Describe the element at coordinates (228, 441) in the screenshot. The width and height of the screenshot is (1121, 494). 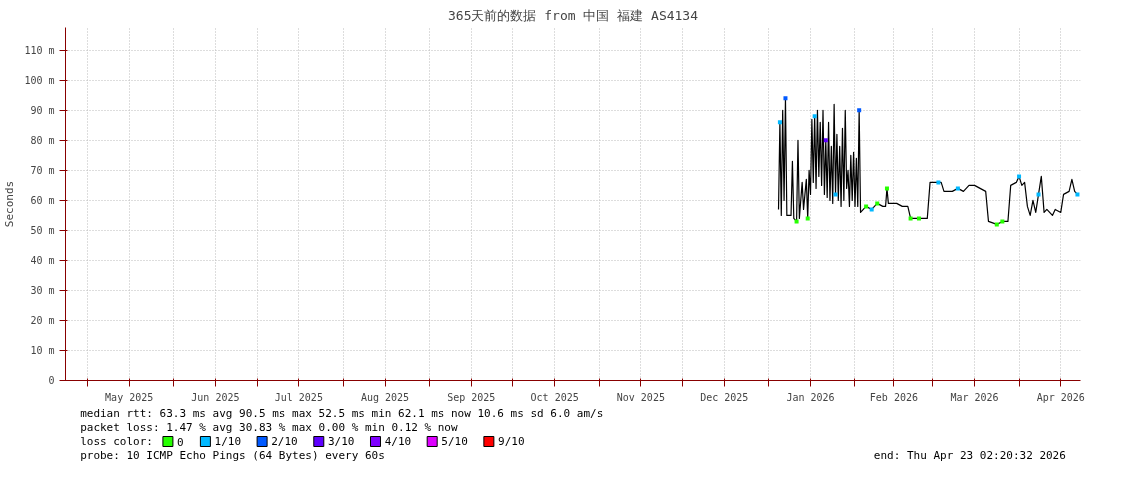
I see `legend-label: 1/10` at that location.